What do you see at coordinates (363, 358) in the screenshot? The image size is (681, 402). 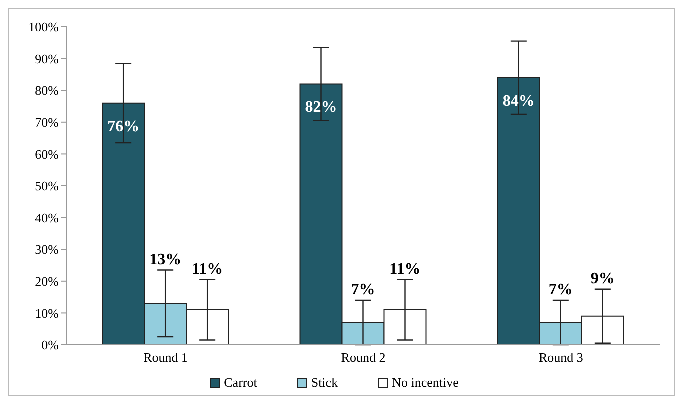 I see `x-tick-label: Round 2` at bounding box center [363, 358].